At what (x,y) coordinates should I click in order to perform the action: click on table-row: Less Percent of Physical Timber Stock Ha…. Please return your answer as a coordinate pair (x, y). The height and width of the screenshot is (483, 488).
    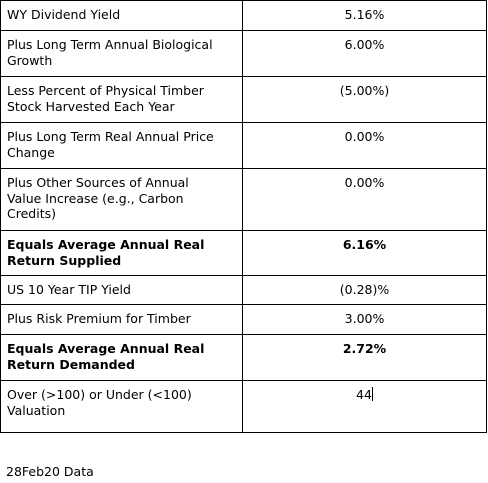
    Looking at the image, I should click on (243, 99).